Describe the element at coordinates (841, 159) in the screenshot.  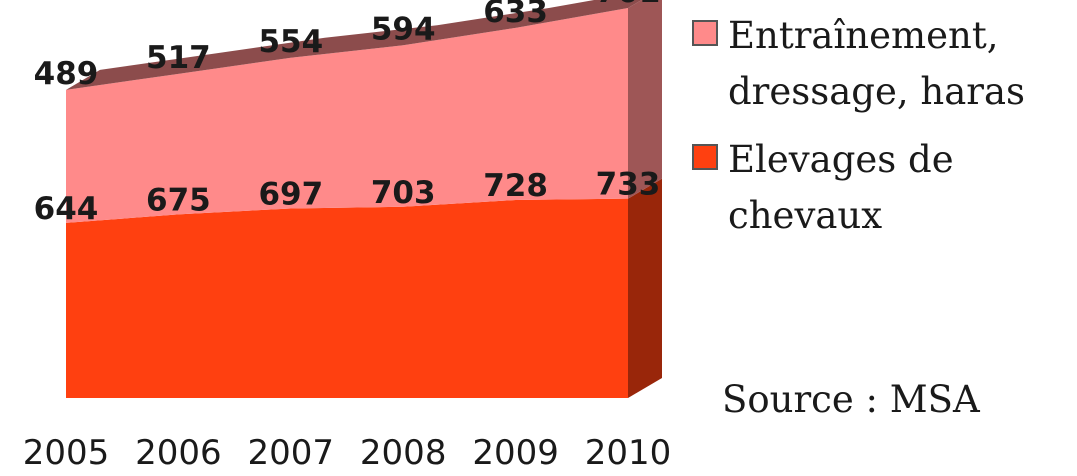
I see `legend-label-breeding-line1: Elevages de` at that location.